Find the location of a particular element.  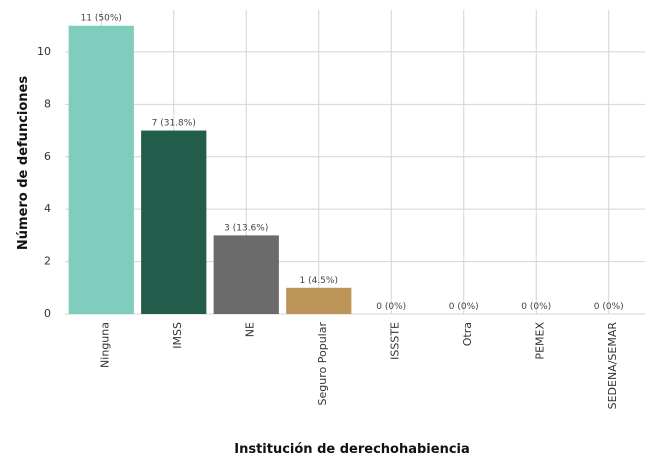

x-tick-label: PEMEX is located at coordinates (539, 341).